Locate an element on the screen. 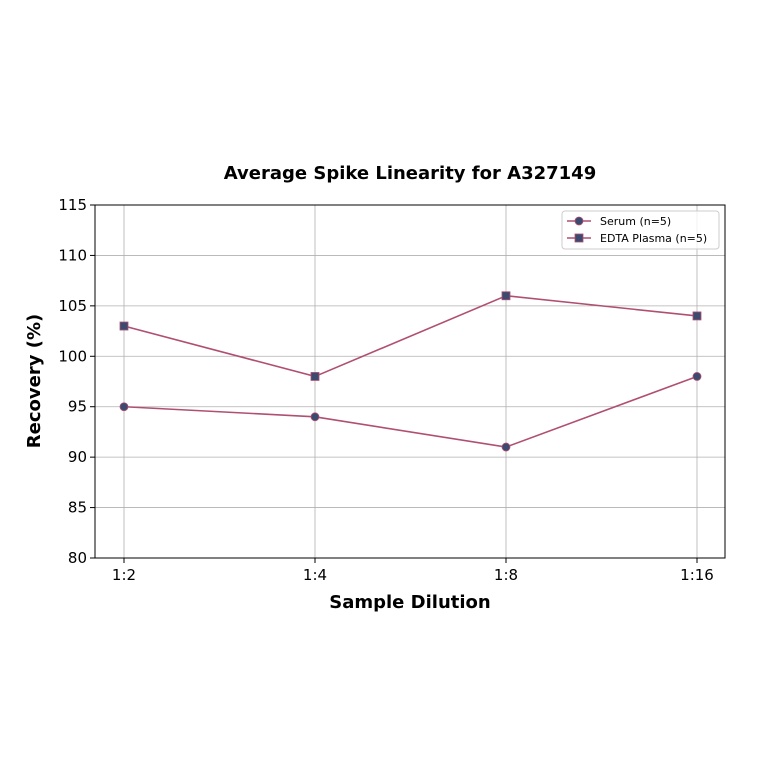  y-tick-label: 105 is located at coordinates (72, 306).